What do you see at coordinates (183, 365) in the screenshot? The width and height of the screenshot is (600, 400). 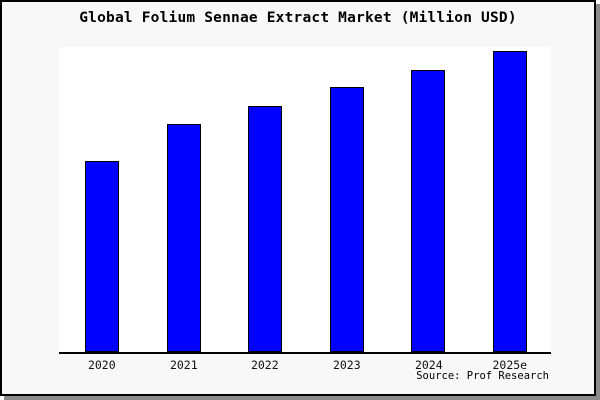 I see `x-axis-label-2021: 2021` at bounding box center [183, 365].